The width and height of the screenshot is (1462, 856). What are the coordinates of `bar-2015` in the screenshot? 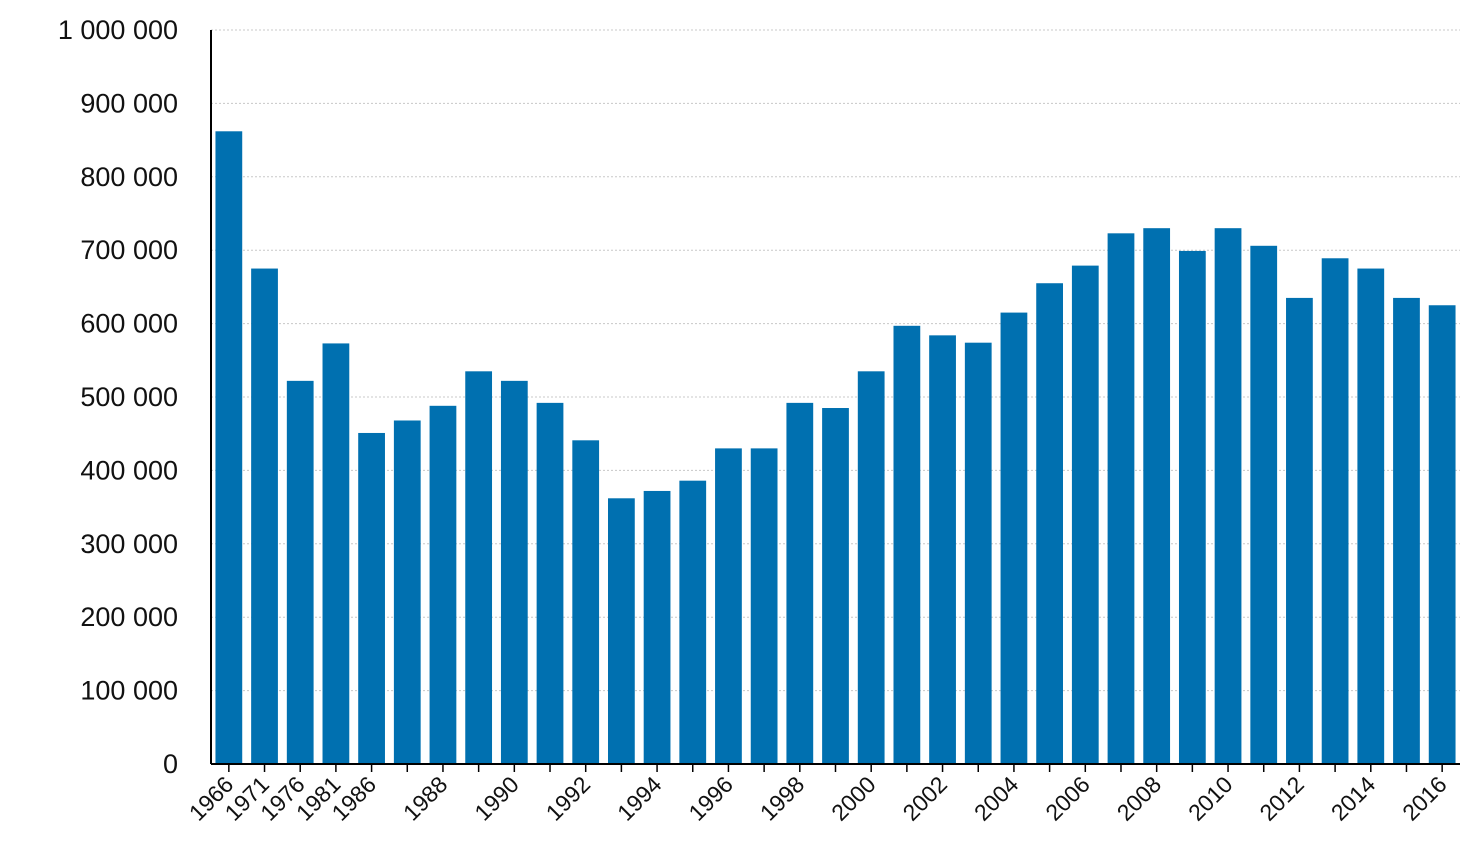 It's located at (1406, 530).